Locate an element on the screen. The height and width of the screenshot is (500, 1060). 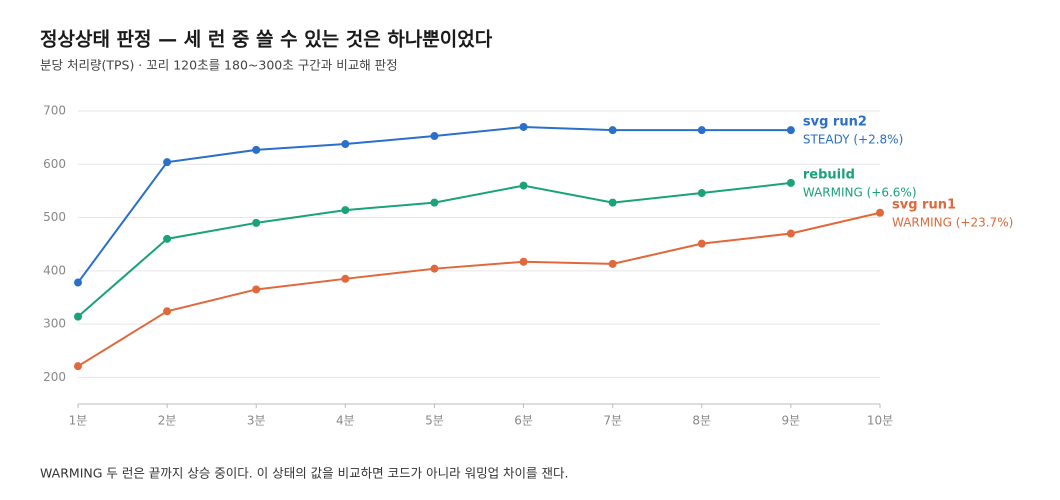
x-tick-label: 9분 is located at coordinates (791, 421).